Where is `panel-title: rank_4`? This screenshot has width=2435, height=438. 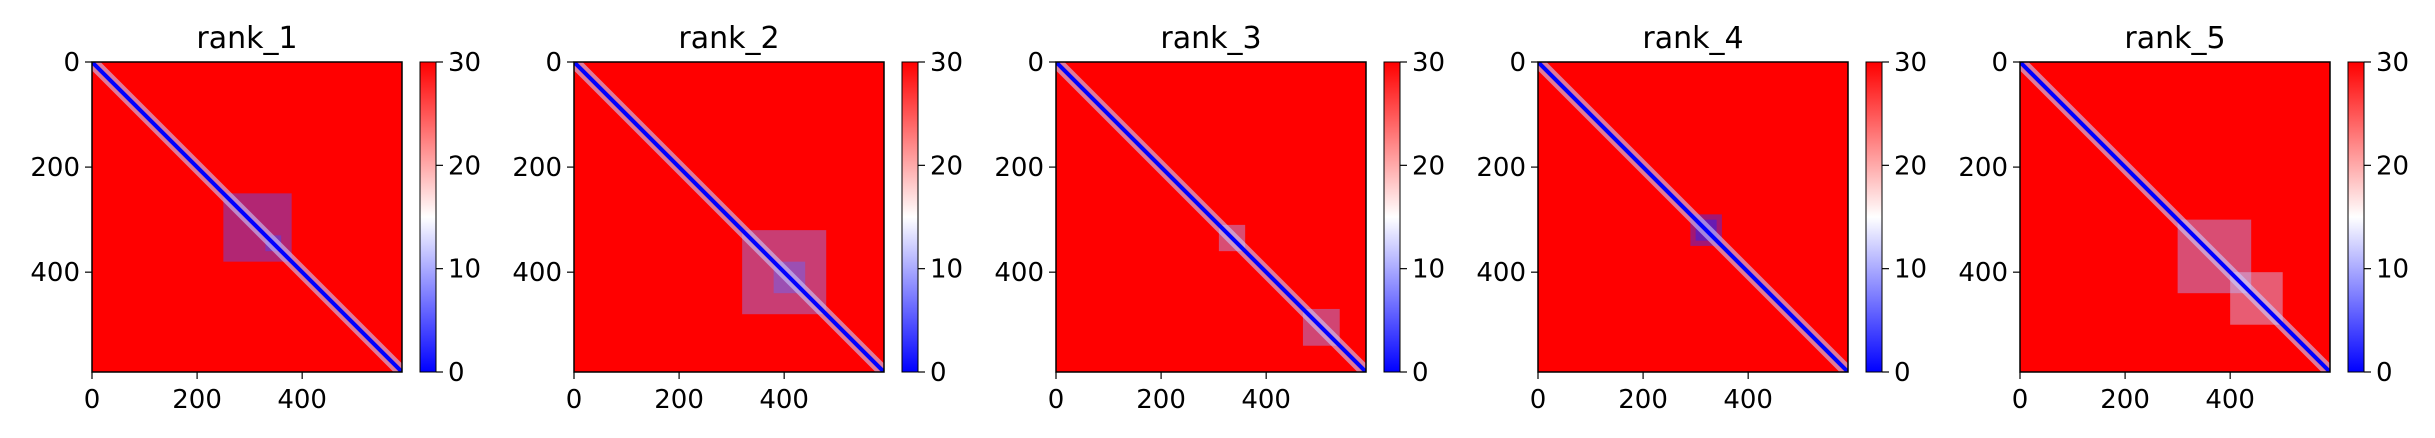 panel-title: rank_4 is located at coordinates (1692, 38).